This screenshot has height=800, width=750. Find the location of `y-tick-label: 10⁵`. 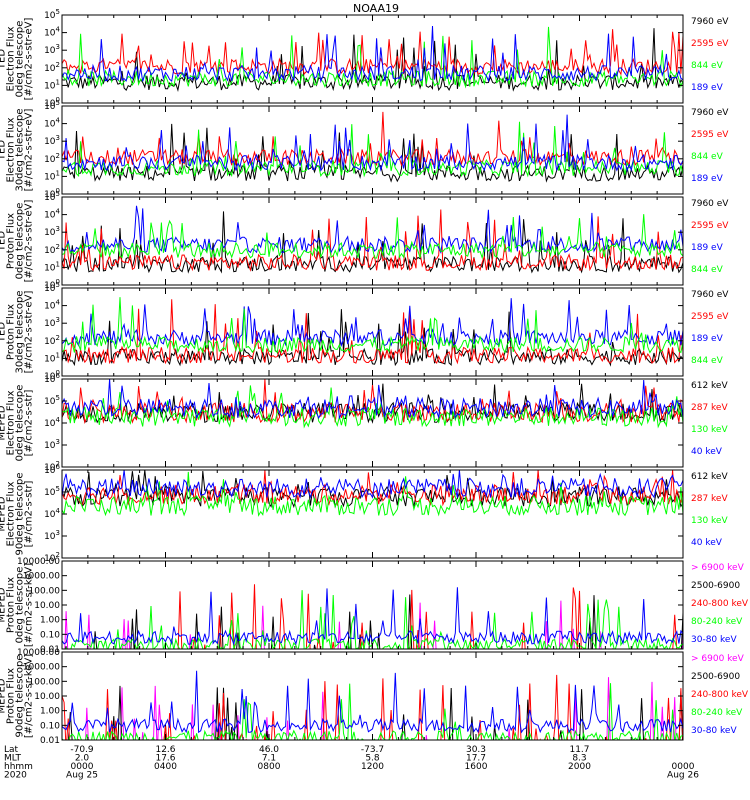

y-tick-label: 10⁵ is located at coordinates (52, 14).